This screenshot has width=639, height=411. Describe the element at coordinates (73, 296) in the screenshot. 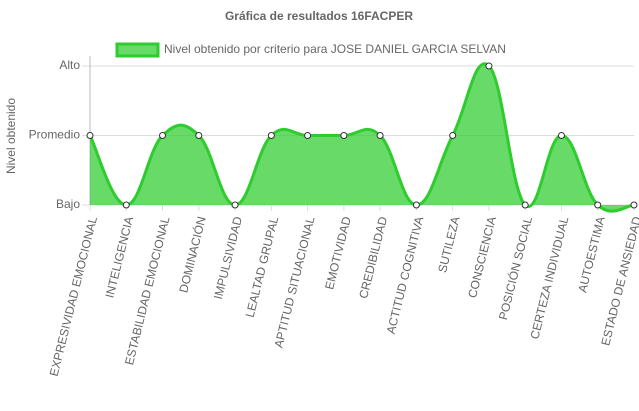

I see `x-tick-label: EXPRESIVIDAD EMOCIONAL` at that location.